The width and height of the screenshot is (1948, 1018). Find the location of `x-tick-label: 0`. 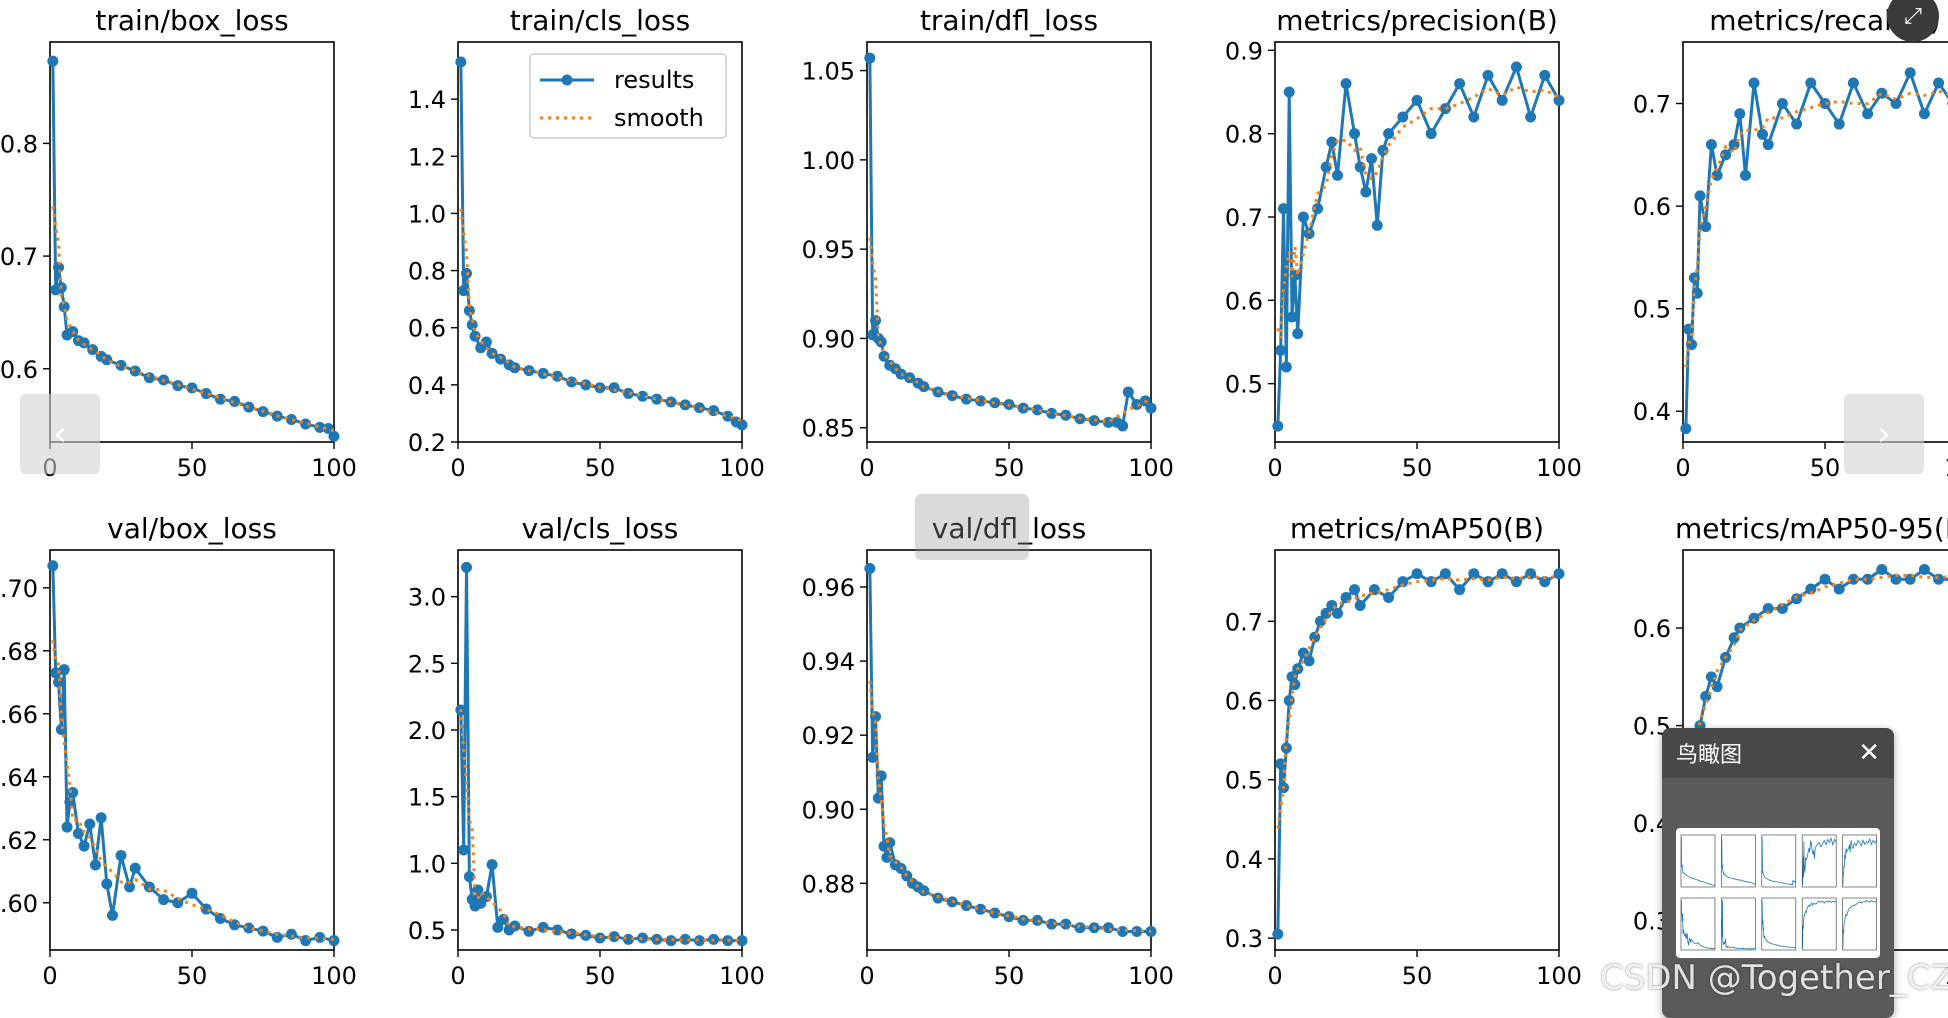

x-tick-label: 0 is located at coordinates (49, 976).